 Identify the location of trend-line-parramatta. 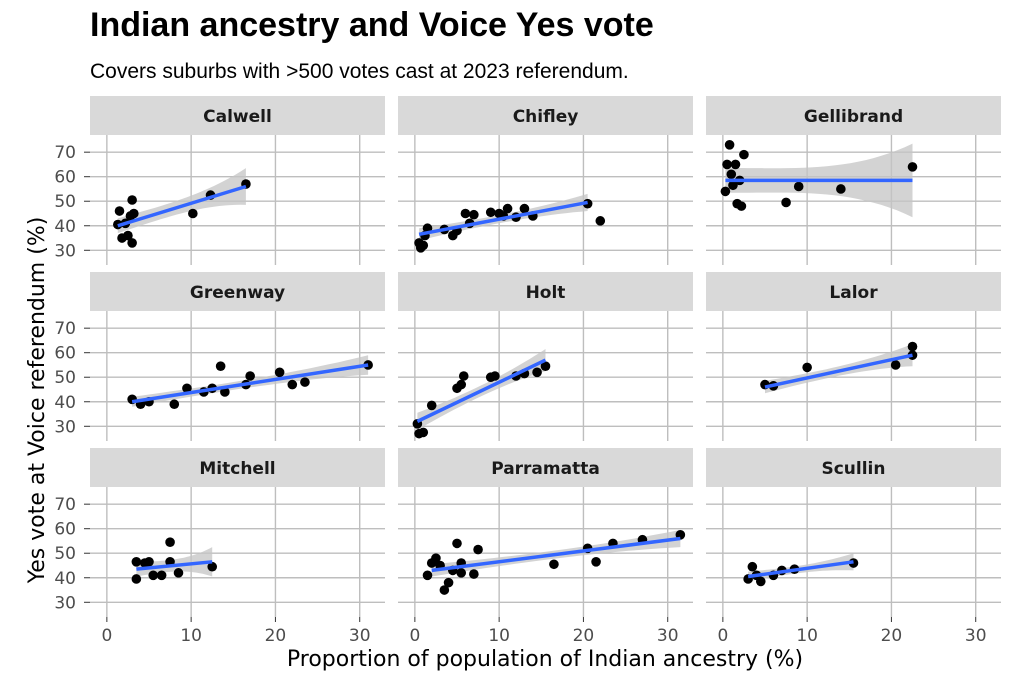
(556, 554).